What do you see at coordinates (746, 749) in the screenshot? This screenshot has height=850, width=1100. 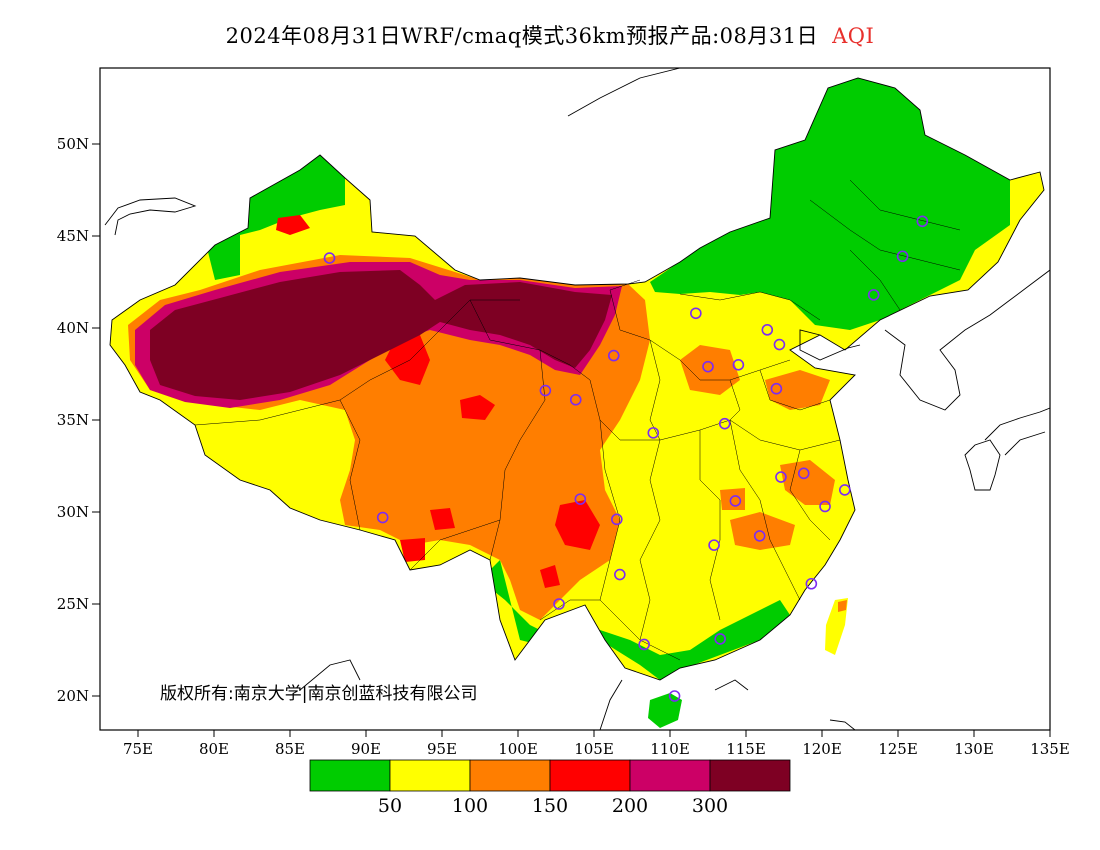 I see `lon-tick-label: 115E` at bounding box center [746, 749].